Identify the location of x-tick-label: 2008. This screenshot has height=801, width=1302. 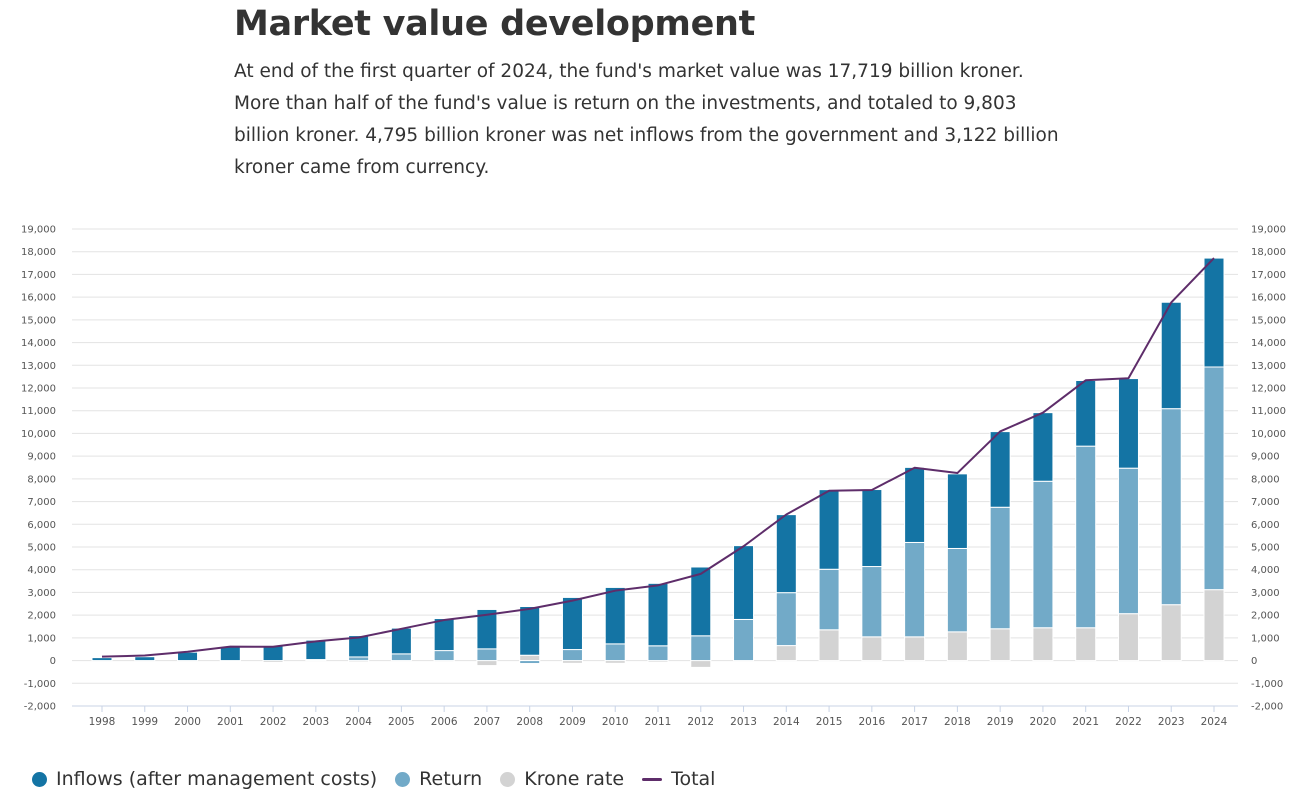
(529, 722).